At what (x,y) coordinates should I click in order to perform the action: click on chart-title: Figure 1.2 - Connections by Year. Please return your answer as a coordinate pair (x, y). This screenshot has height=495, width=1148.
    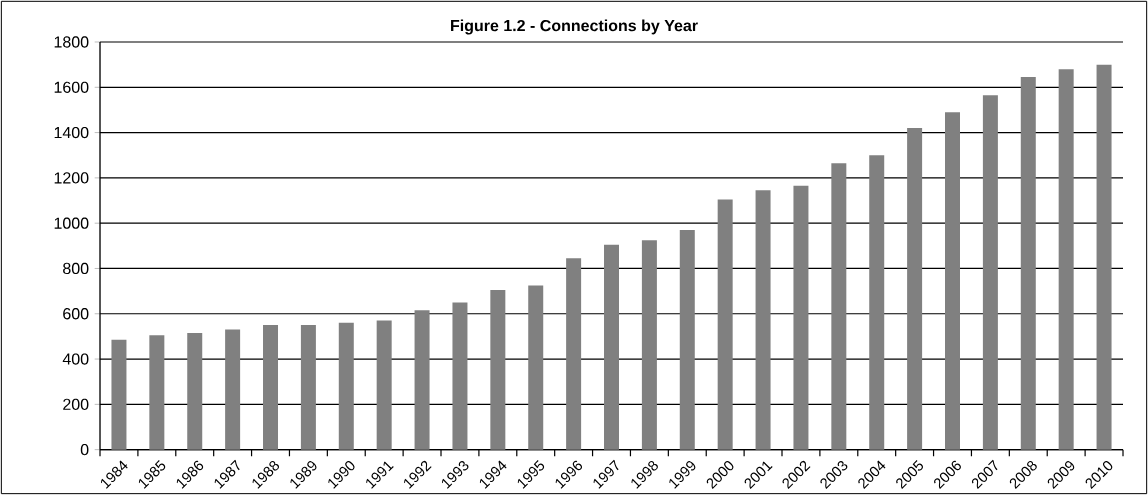
    Looking at the image, I should click on (574, 27).